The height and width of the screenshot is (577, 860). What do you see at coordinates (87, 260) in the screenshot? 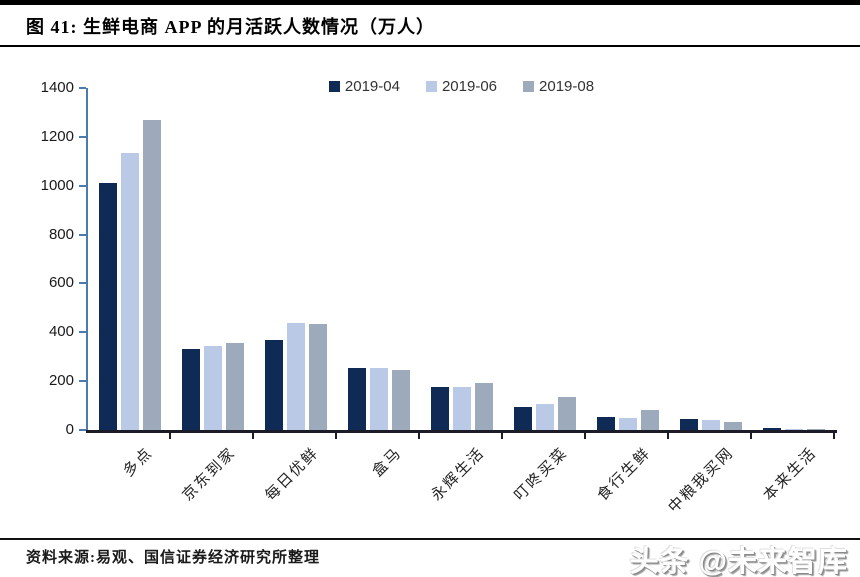
I see `y-axis-line` at bounding box center [87, 260].